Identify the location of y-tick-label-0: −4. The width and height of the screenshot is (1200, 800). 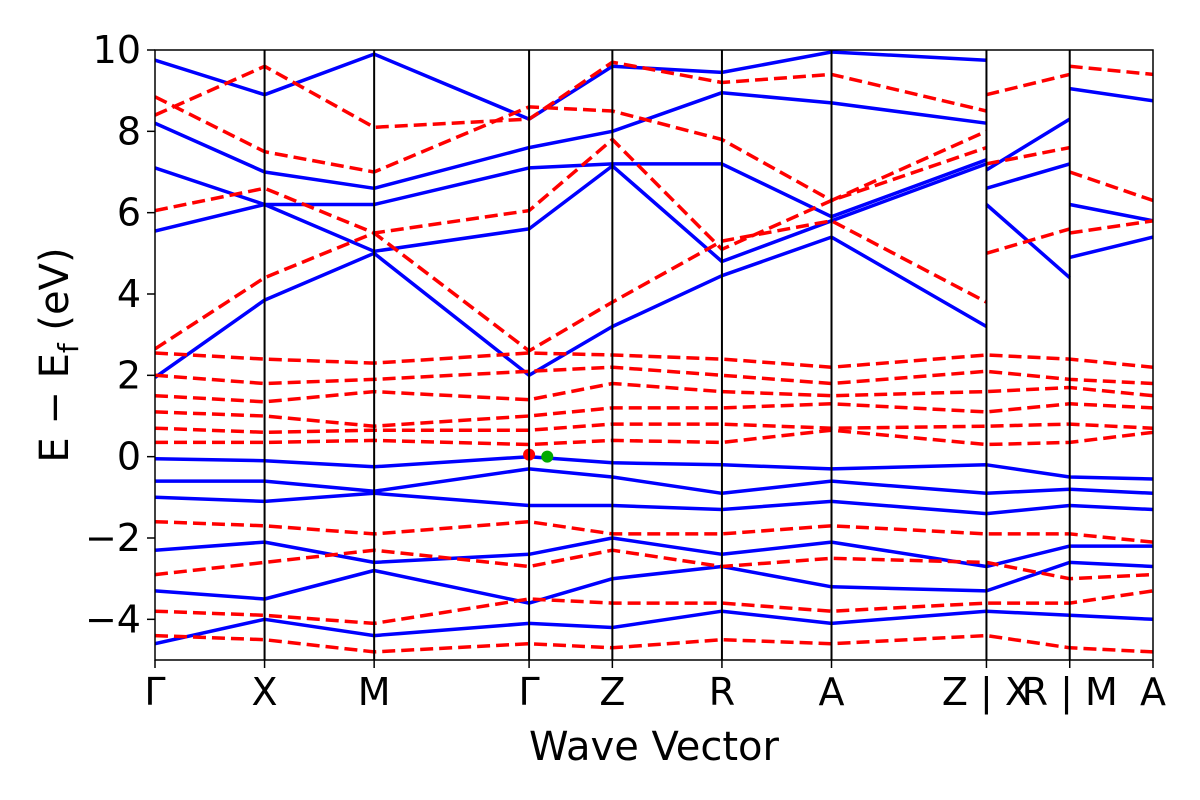
(113, 619).